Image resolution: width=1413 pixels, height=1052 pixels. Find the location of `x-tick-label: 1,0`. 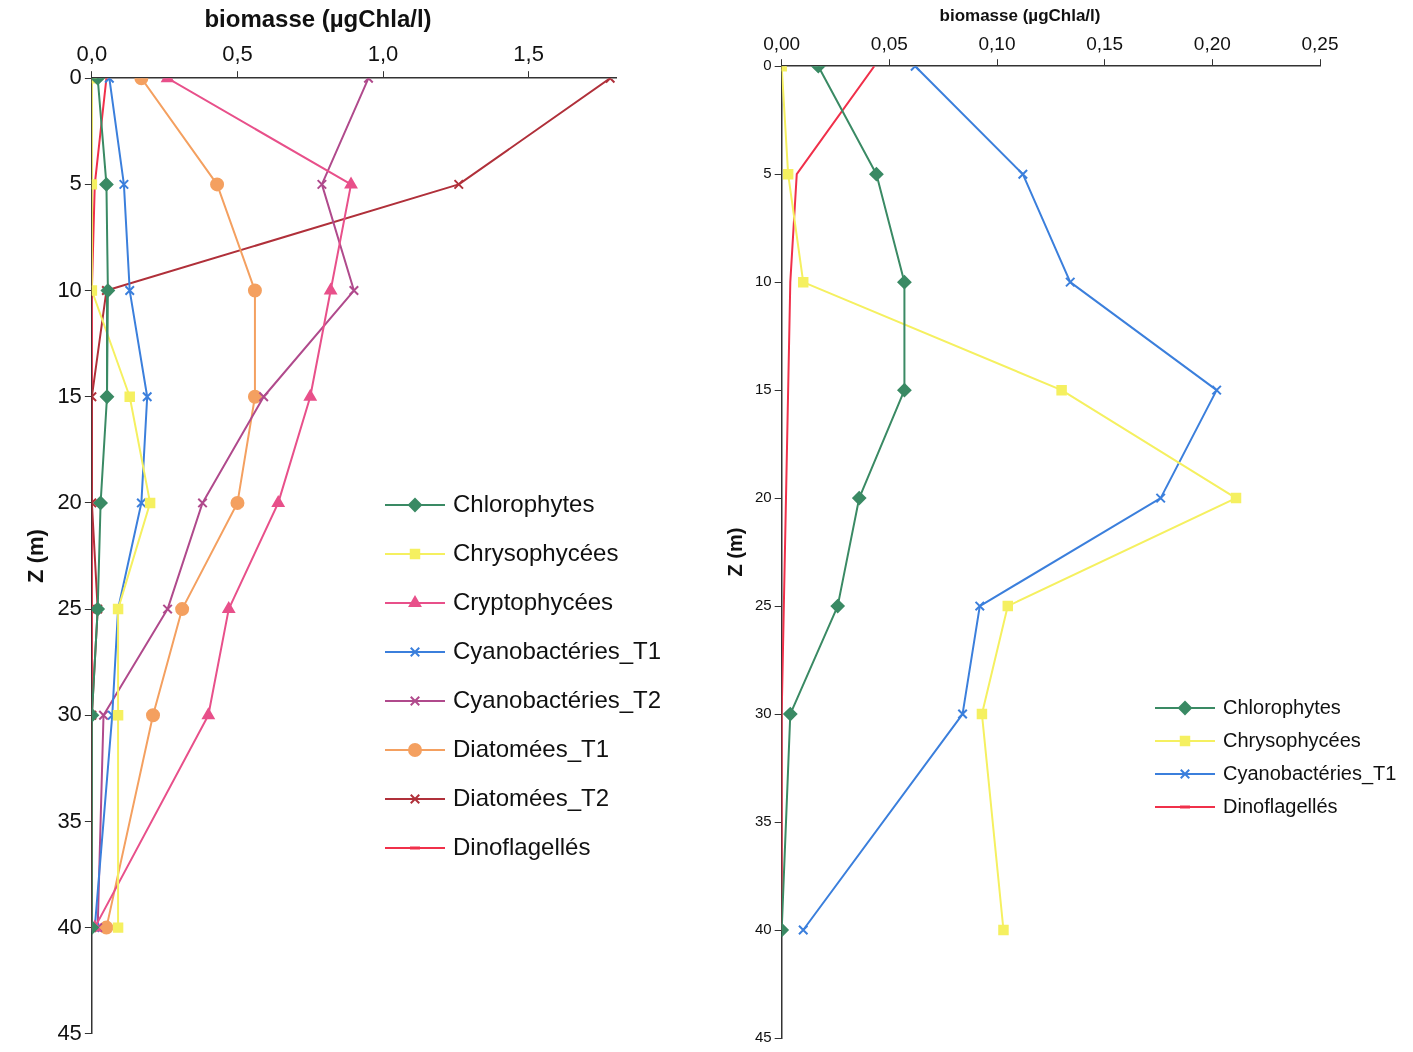

x-tick-label: 1,0 is located at coordinates (383, 54).